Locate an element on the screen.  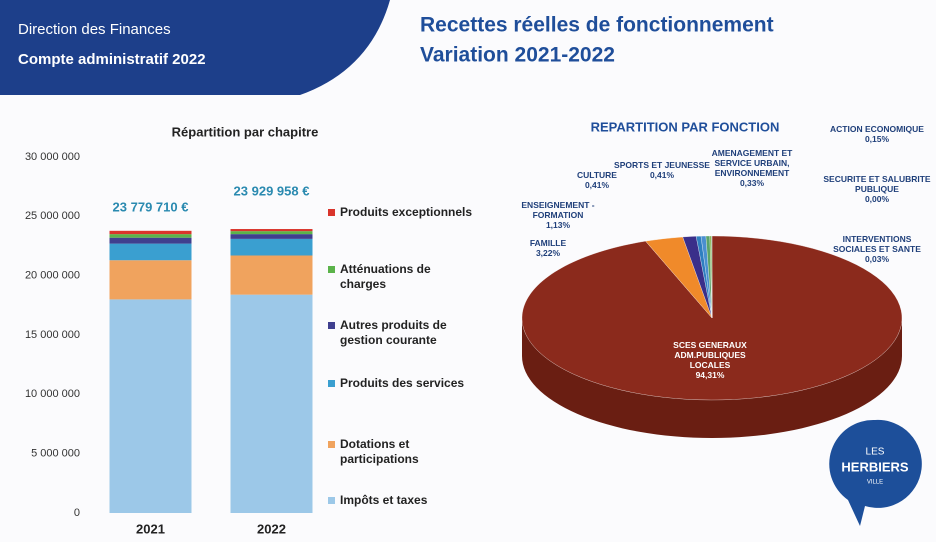
logo-shape is located at coordinates (875, 472).